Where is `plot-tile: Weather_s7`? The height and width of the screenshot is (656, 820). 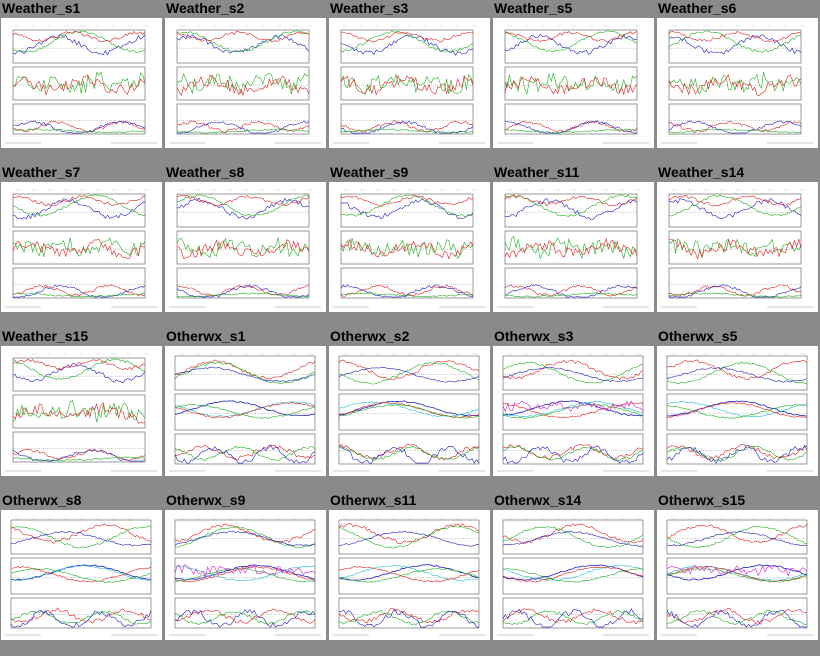 plot-tile: Weather_s7 is located at coordinates (82, 246).